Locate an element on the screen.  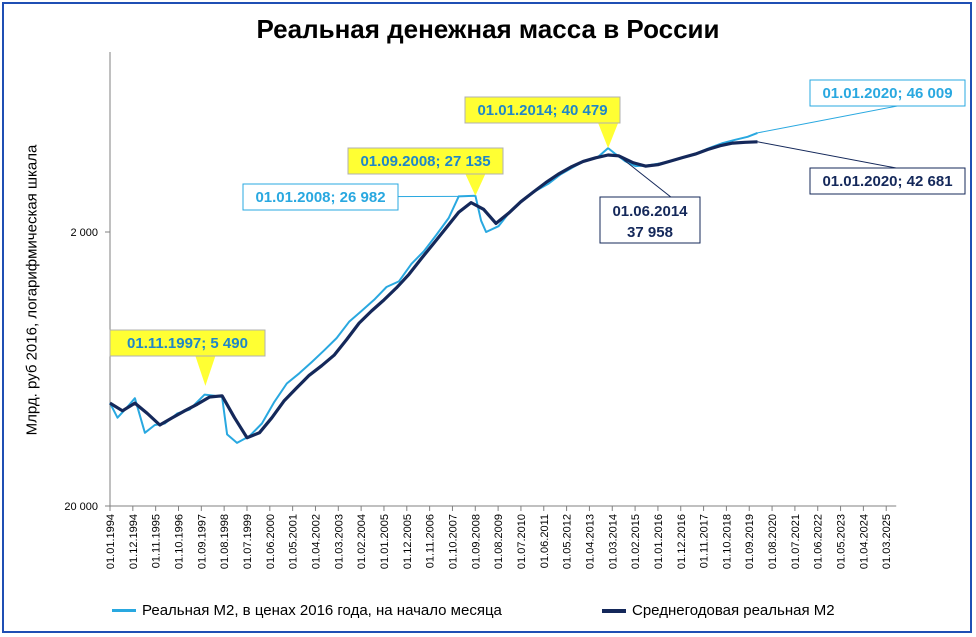
x-tick-label: 01.01.1994 is located at coordinates (111, 541).